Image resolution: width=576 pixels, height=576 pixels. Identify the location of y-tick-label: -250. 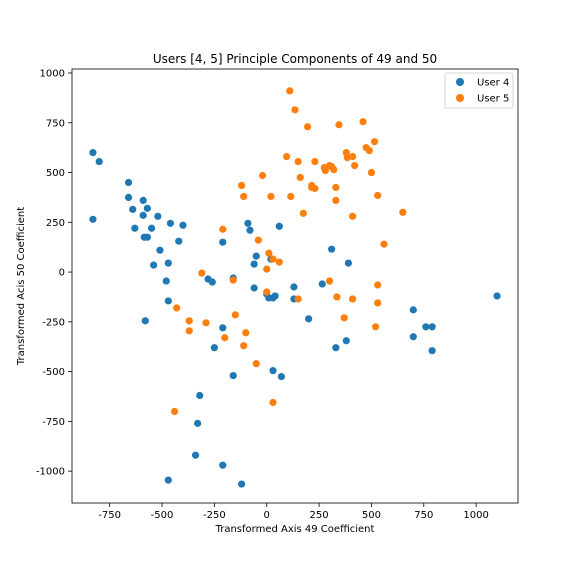
(53, 322).